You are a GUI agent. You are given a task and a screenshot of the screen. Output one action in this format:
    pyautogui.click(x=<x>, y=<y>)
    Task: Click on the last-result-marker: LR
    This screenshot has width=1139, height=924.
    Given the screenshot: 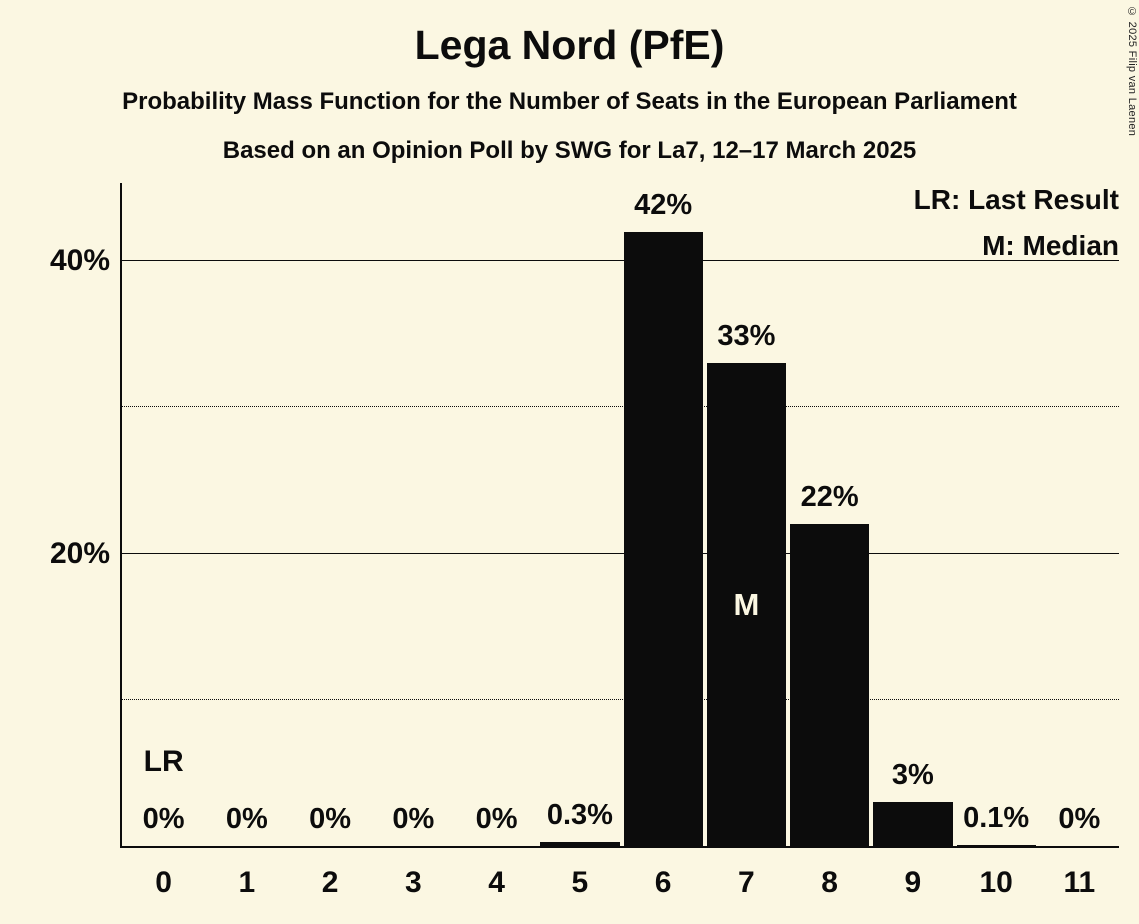 What is the action you would take?
    pyautogui.click(x=163, y=761)
    